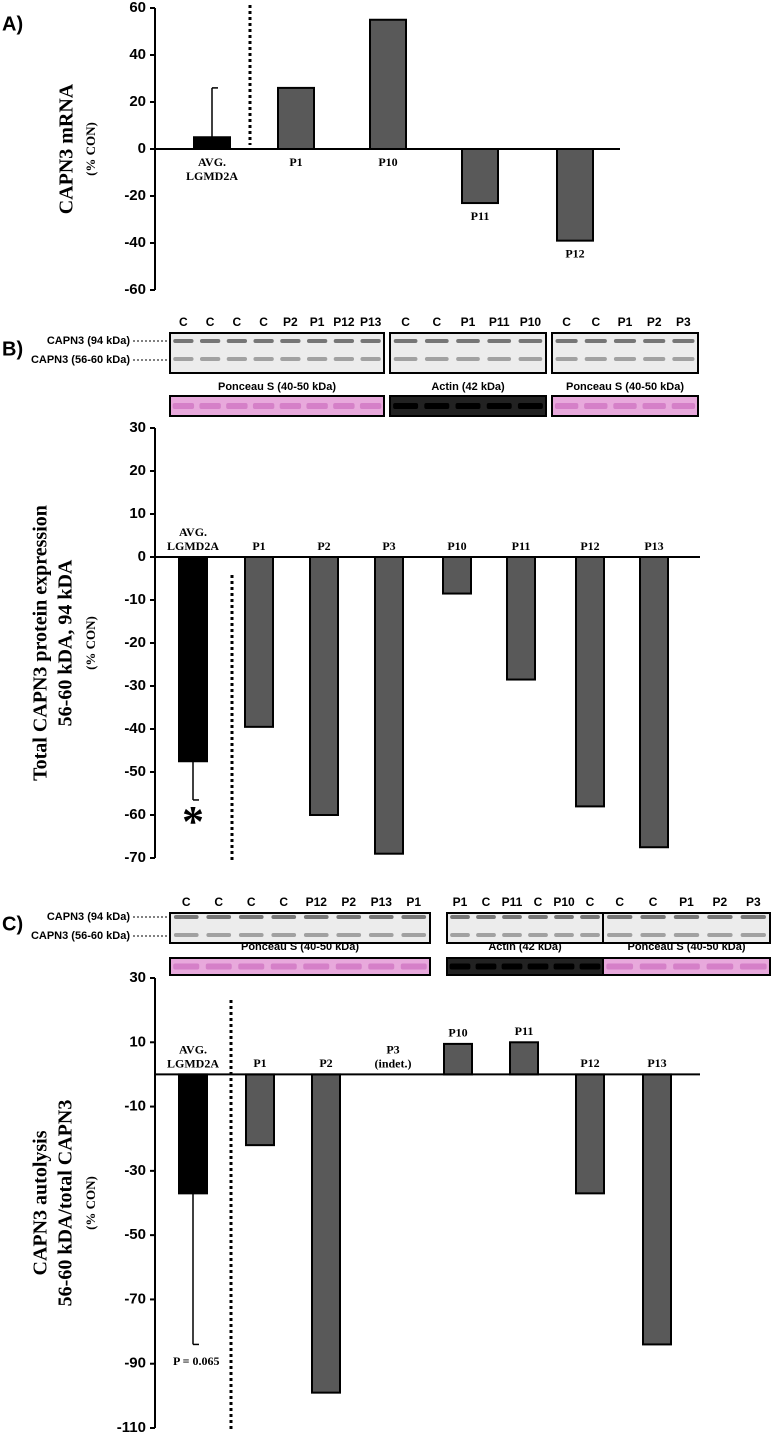  What do you see at coordinates (135, 1170) in the screenshot?
I see `y-tick-label: -30` at bounding box center [135, 1170].